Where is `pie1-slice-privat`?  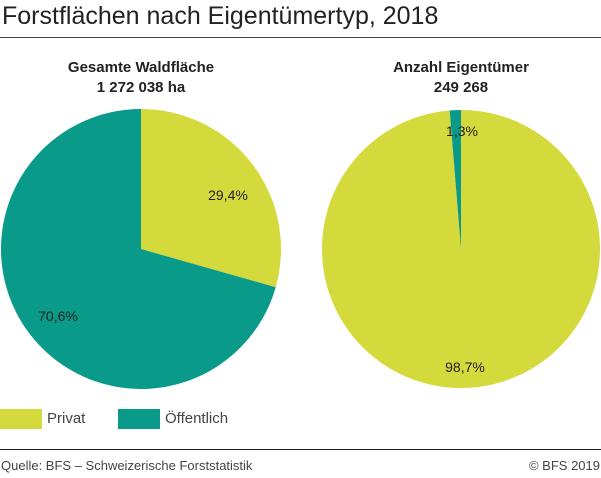
pie1-slice-privat is located at coordinates (211, 198).